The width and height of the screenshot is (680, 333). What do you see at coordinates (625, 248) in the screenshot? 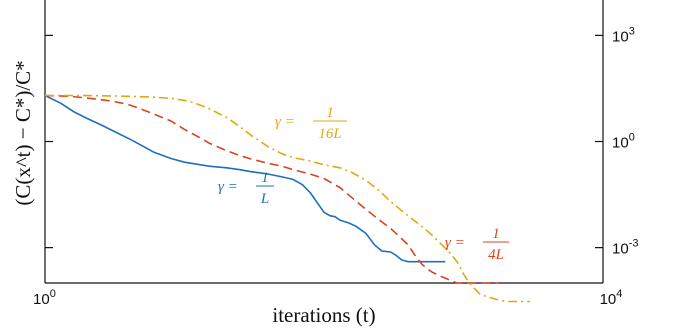
I see `y-tick-label: 10⁻³` at bounding box center [625, 248].